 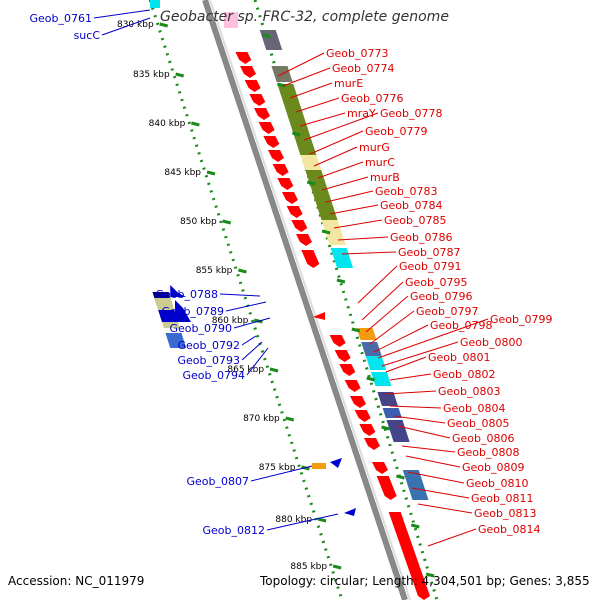 I want to click on reverse-gene-block, so click(x=176, y=340).